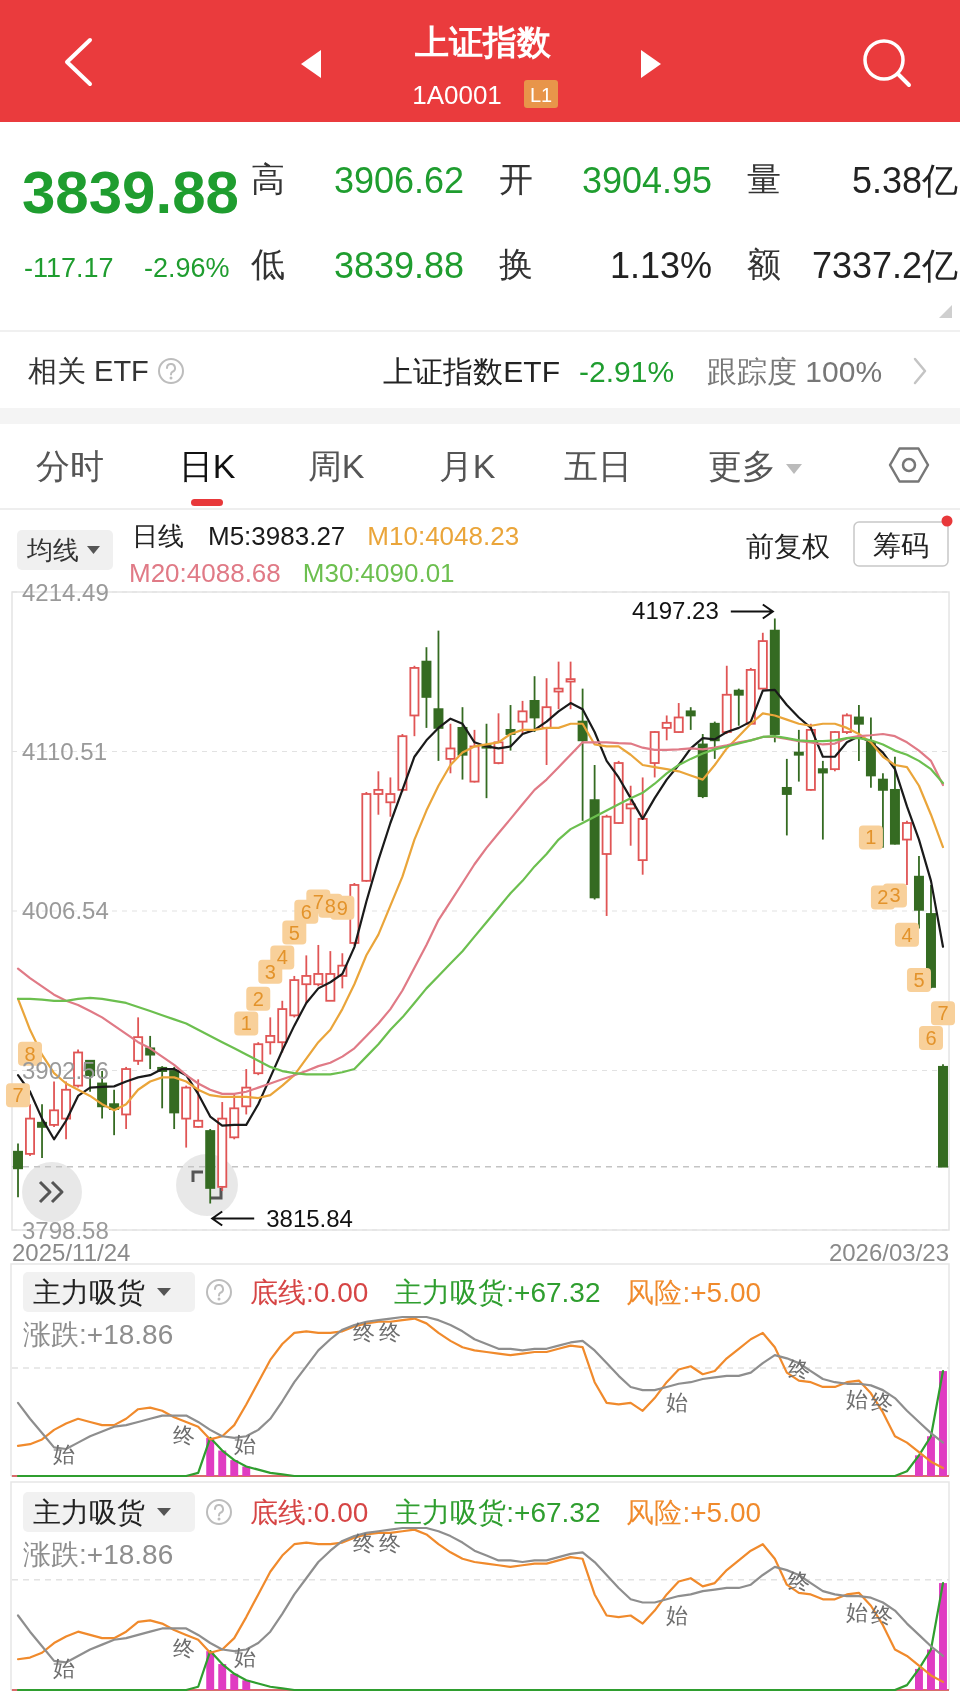  Describe the element at coordinates (660, 265) in the screenshot. I see `text: 1.13%` at that location.